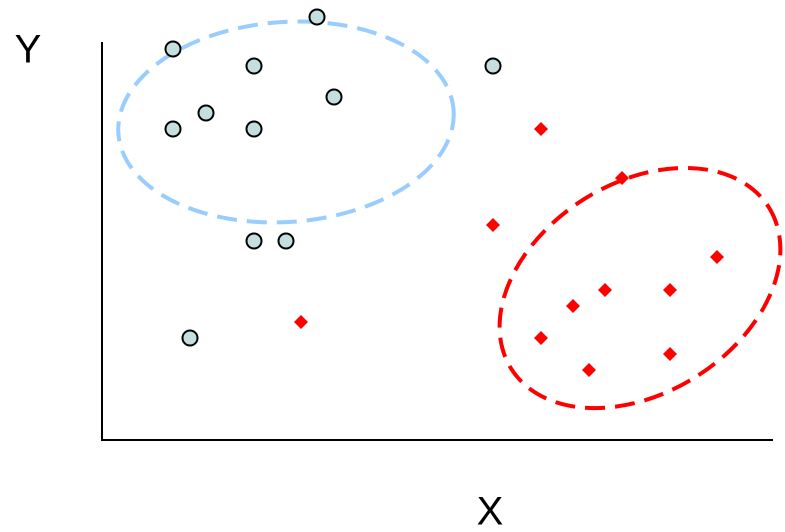 Image resolution: width=785 pixels, height=532 pixels. I want to click on x-axis-label: X, so click(490, 511).